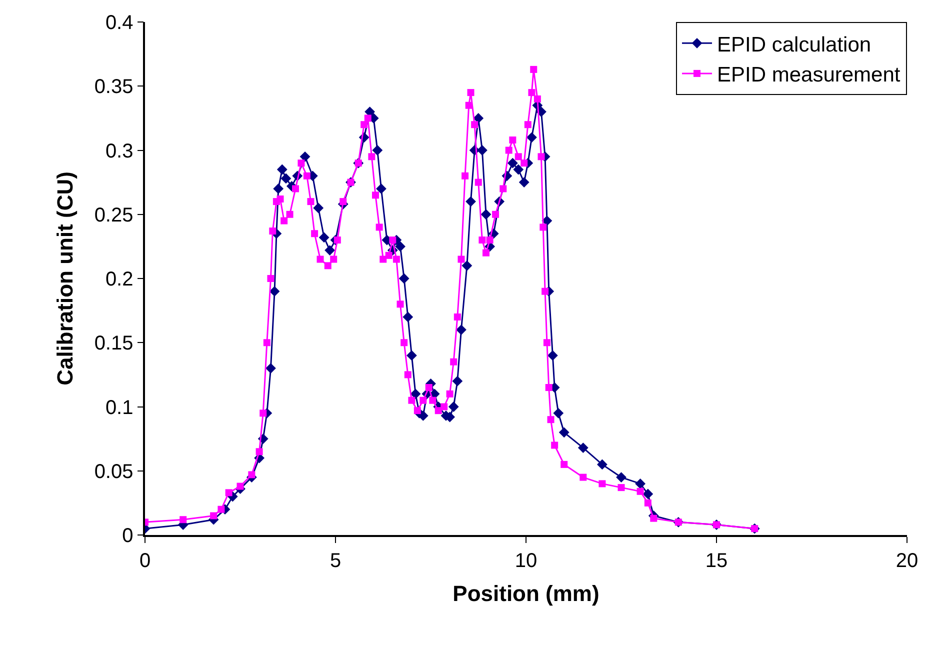 The width and height of the screenshot is (930, 652). What do you see at coordinates (65, 279) in the screenshot?
I see `y-axis-title: Calibration unit (CU)` at bounding box center [65, 279].